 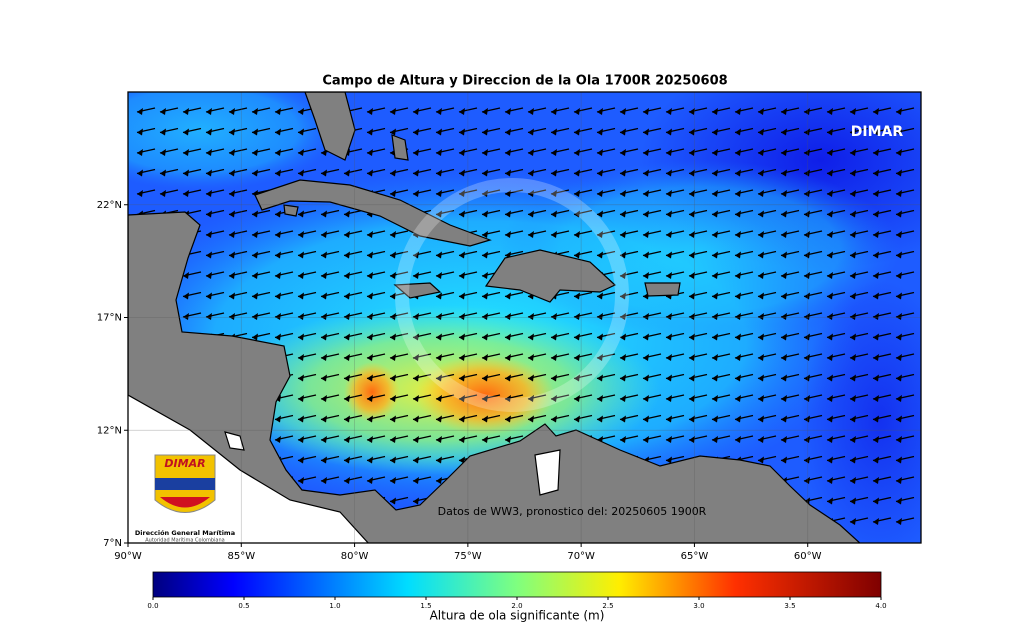 What do you see at coordinates (128, 556) in the screenshot?
I see `x-tick-label: 90°W` at bounding box center [128, 556].